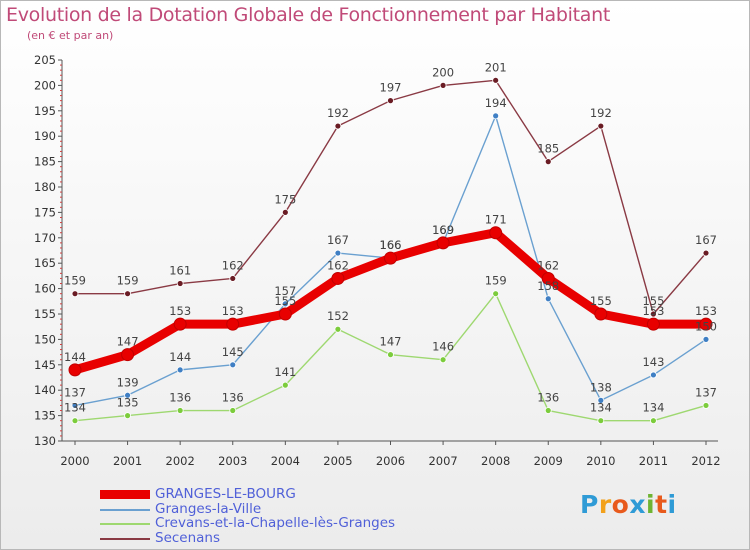 Image resolution: width=750 pixels, height=550 pixels. I want to click on data-label: 166, so click(391, 245).